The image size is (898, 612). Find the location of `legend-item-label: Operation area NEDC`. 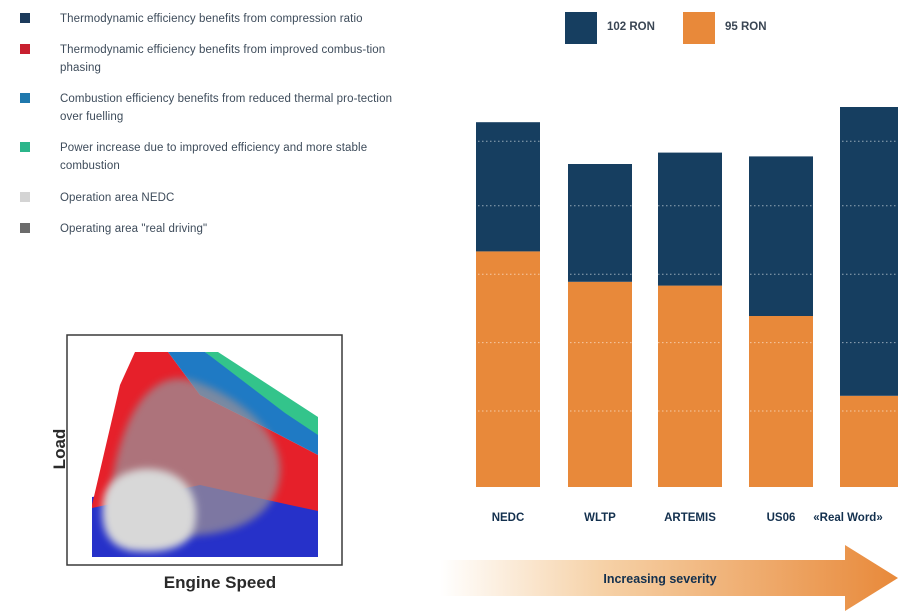

legend-item-label: Operation area NEDC is located at coordinates (117, 198).